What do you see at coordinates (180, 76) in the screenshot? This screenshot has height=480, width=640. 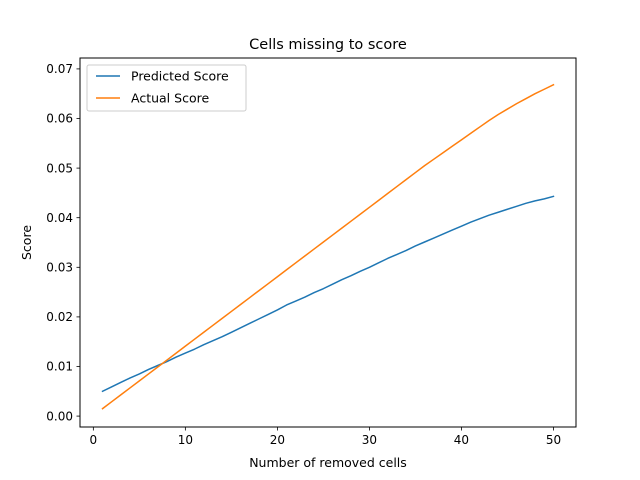 I see `legend-label-predicted-score: Predicted Score` at bounding box center [180, 76].